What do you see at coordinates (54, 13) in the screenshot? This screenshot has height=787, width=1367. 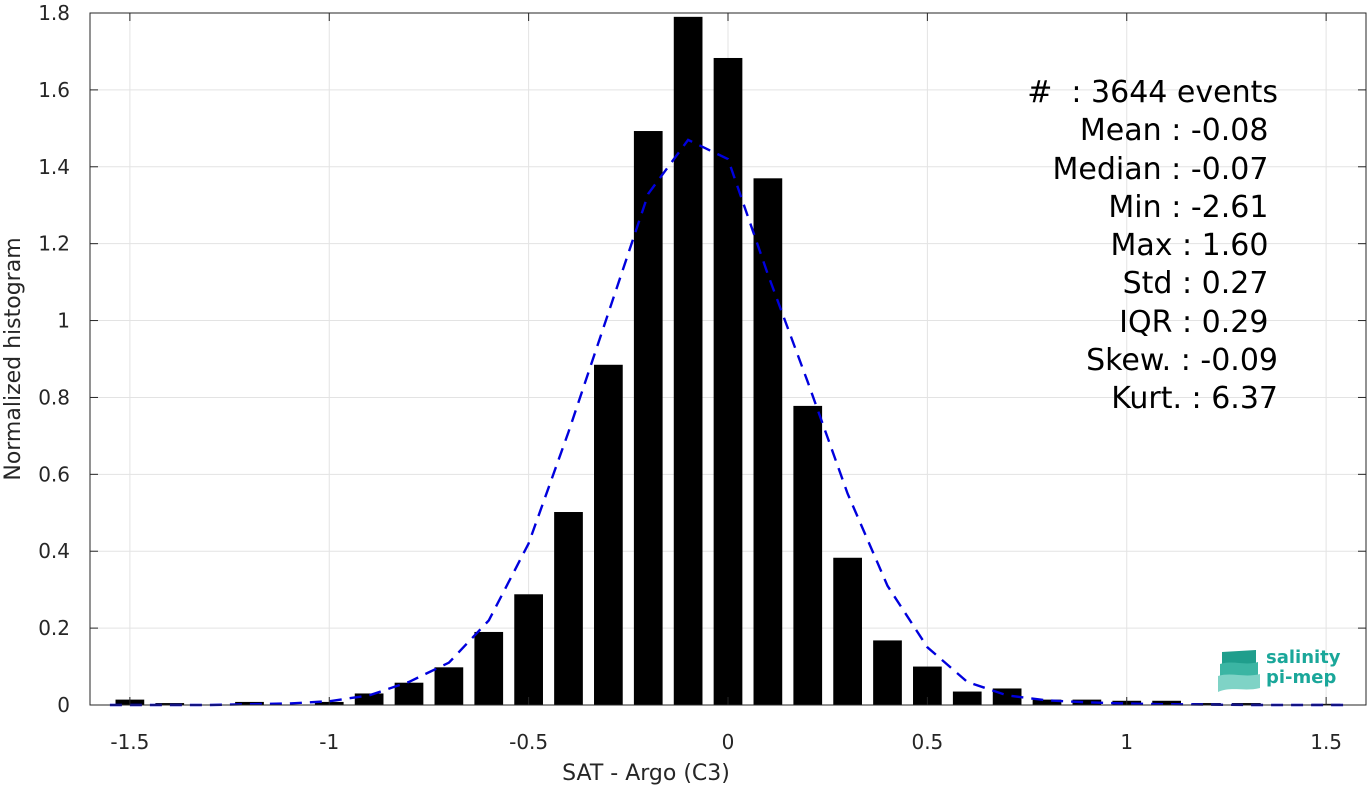 I see `y-tick-label: 1.8` at bounding box center [54, 13].